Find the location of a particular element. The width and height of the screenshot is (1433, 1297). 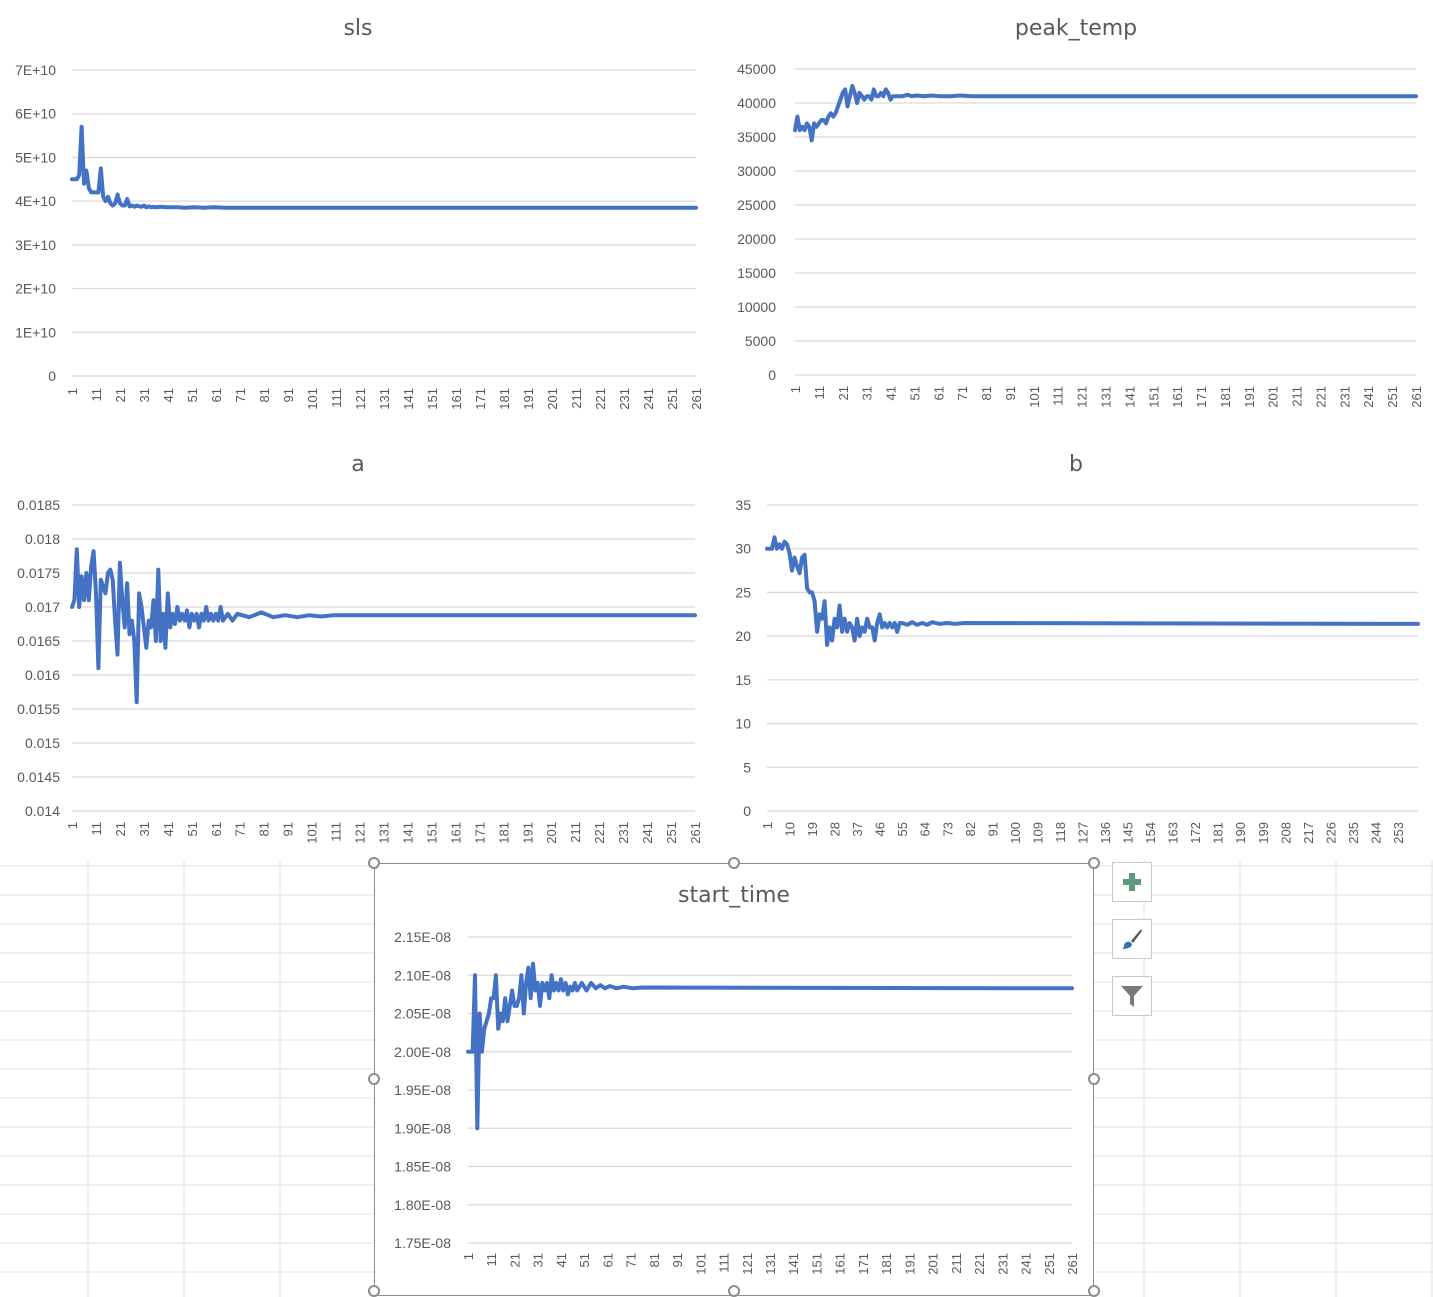

y-tick-label: 0.0145 is located at coordinates (38, 777).